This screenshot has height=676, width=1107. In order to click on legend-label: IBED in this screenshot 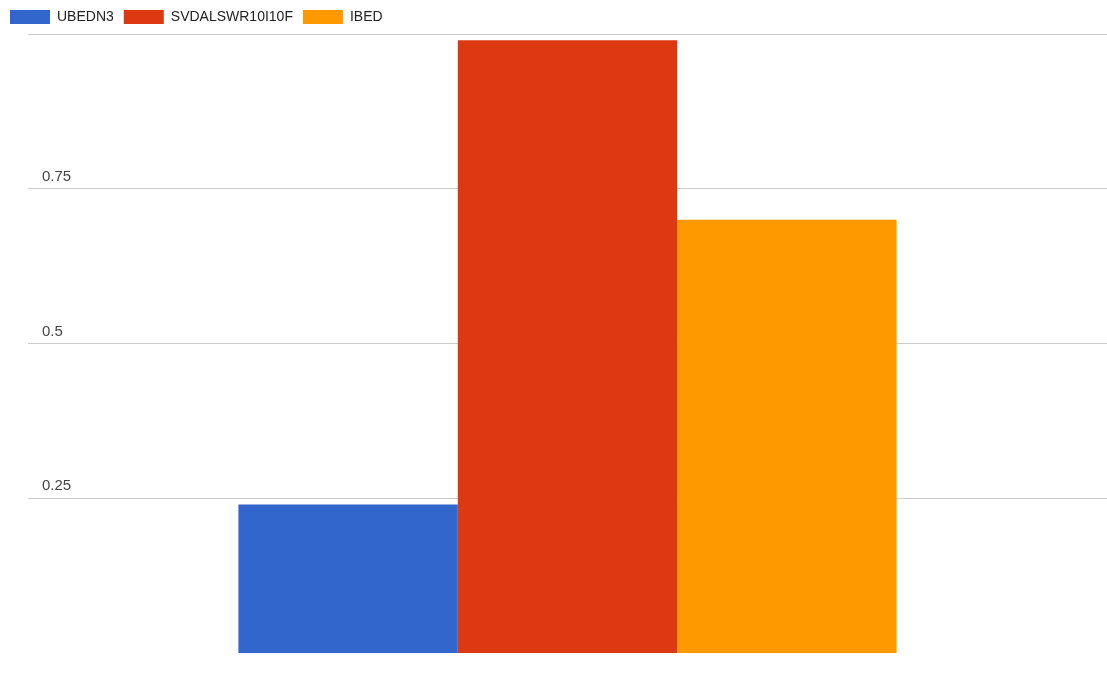, I will do `click(366, 15)`.